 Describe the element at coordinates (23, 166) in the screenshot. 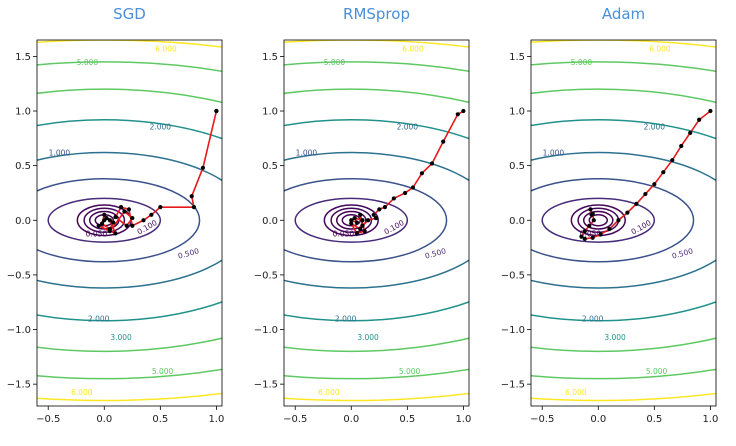

I see `y-tick-label: 0.5` at that location.